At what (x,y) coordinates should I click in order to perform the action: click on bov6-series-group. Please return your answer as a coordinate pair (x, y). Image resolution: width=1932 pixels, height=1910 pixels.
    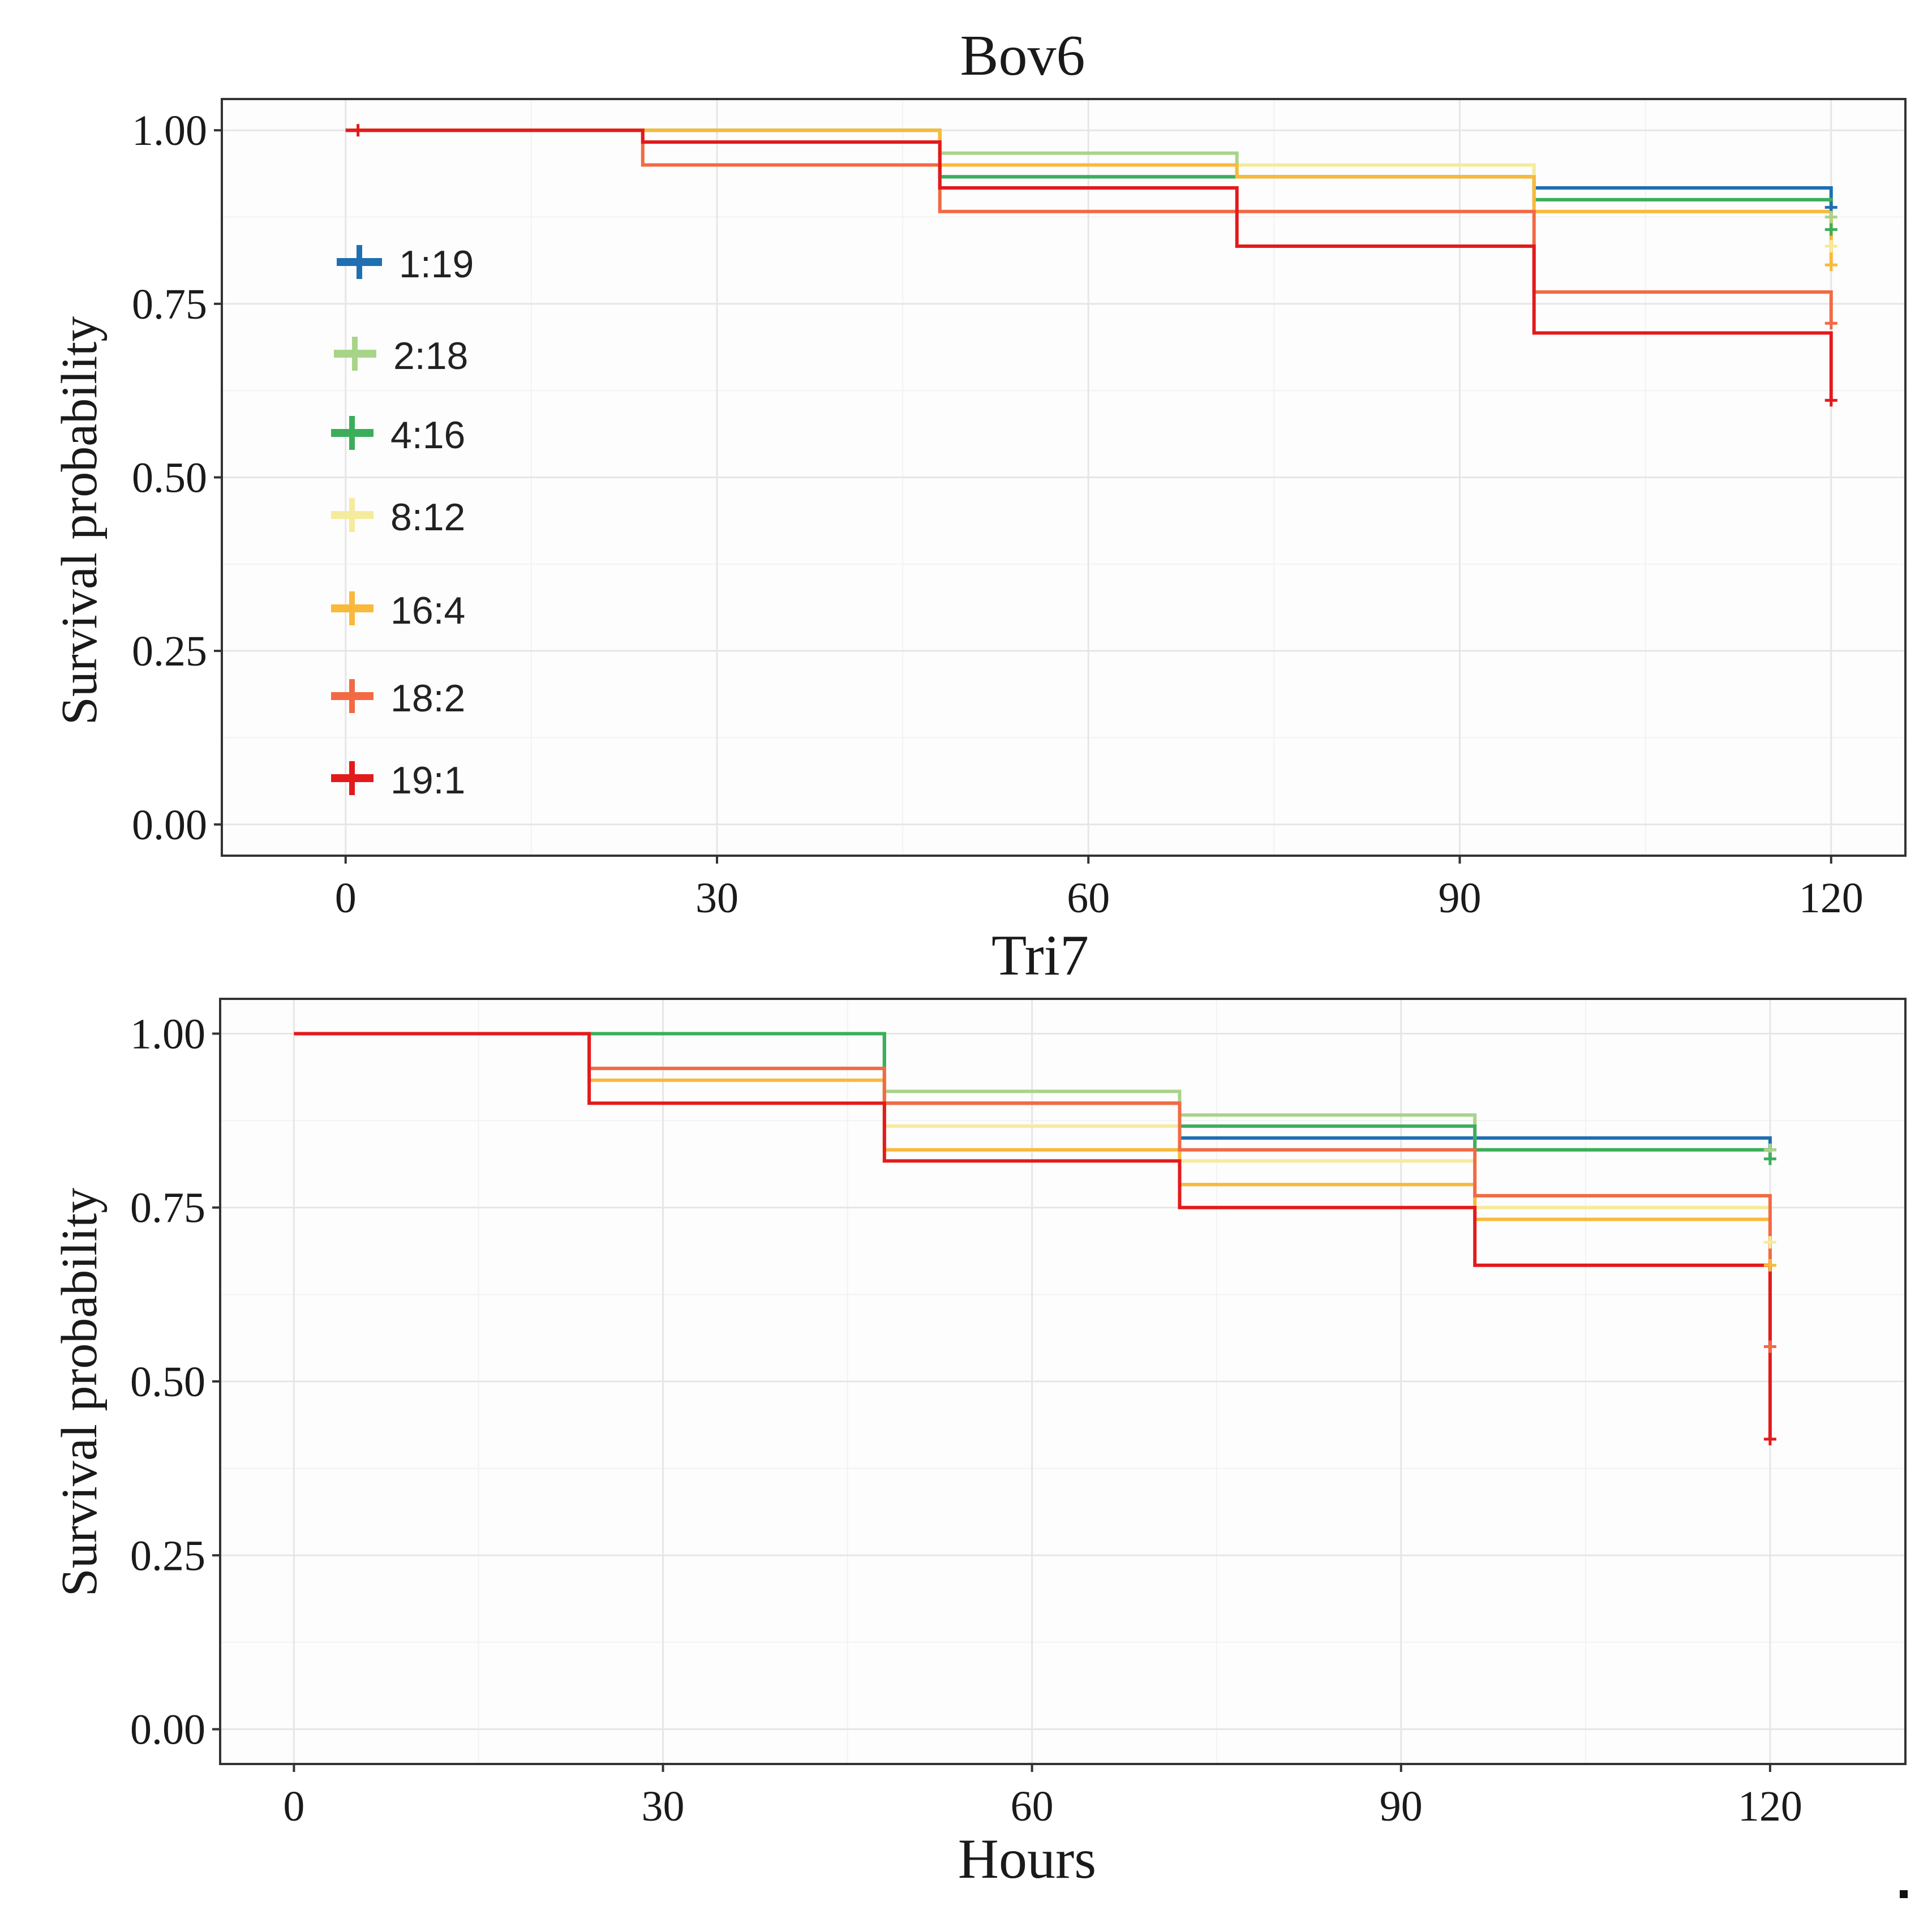
    Looking at the image, I should click on (1089, 264).